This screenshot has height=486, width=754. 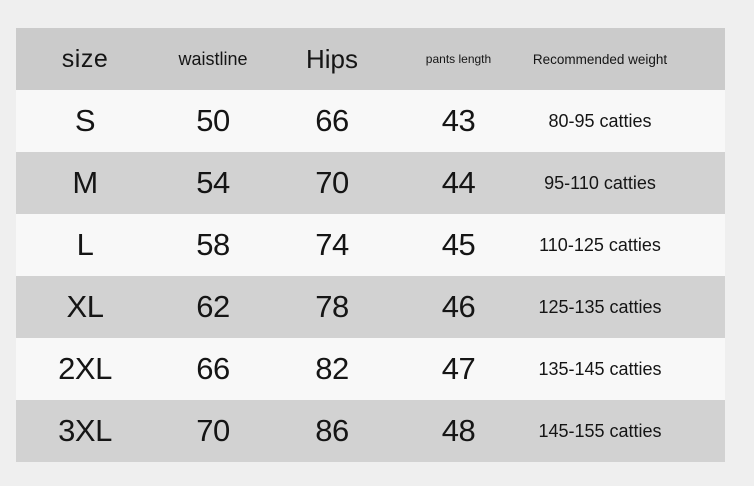 I want to click on cell-hips: 78, so click(x=332, y=306).